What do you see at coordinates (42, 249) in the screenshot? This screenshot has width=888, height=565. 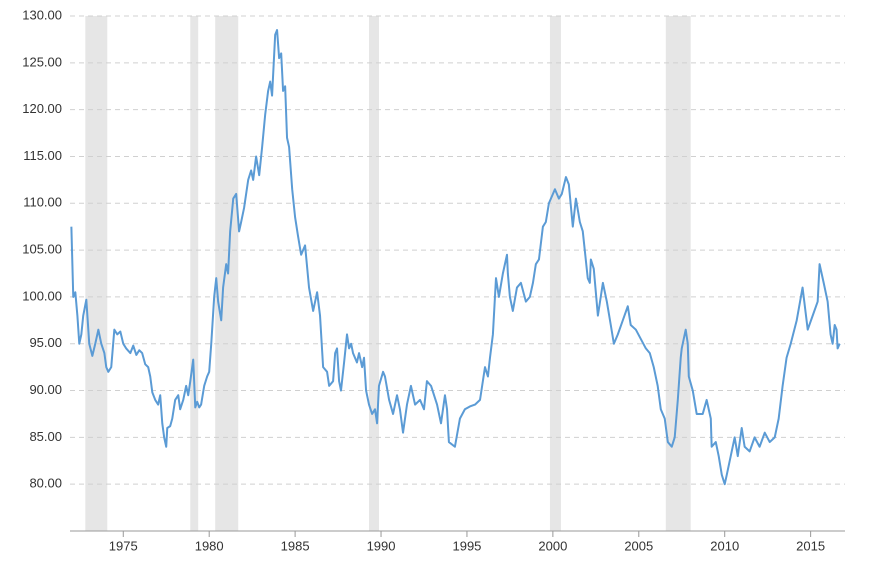 I see `y-tick-label: 105.00` at bounding box center [42, 249].